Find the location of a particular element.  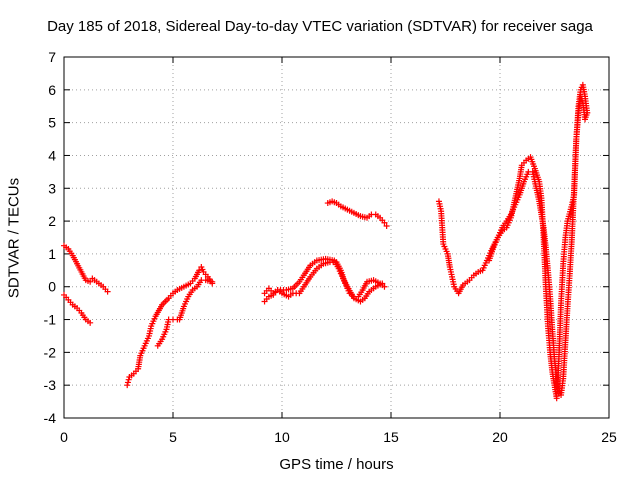

y-tick-label: -3 is located at coordinates (50, 385).